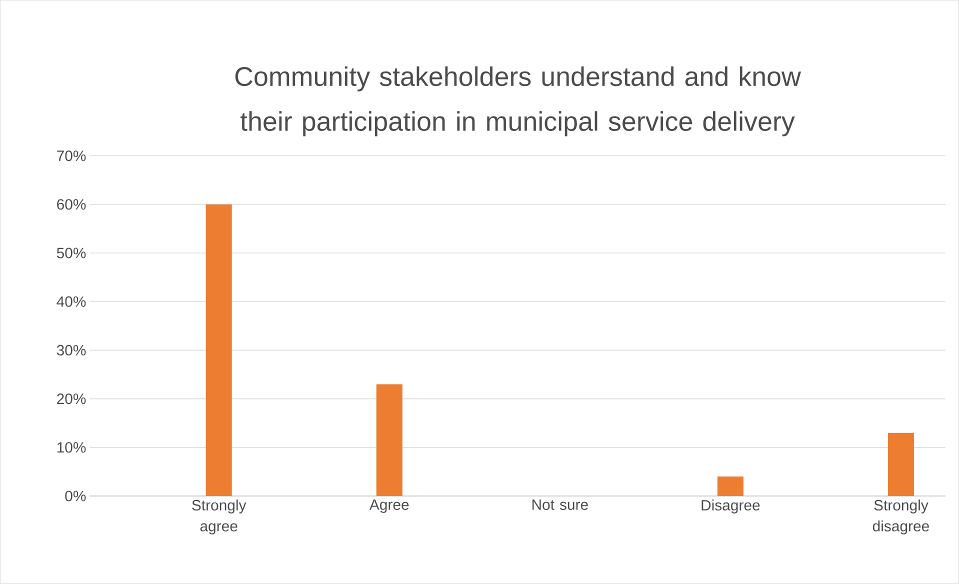  What do you see at coordinates (71, 204) in the screenshot?
I see `y-tick-label: 60%` at bounding box center [71, 204].